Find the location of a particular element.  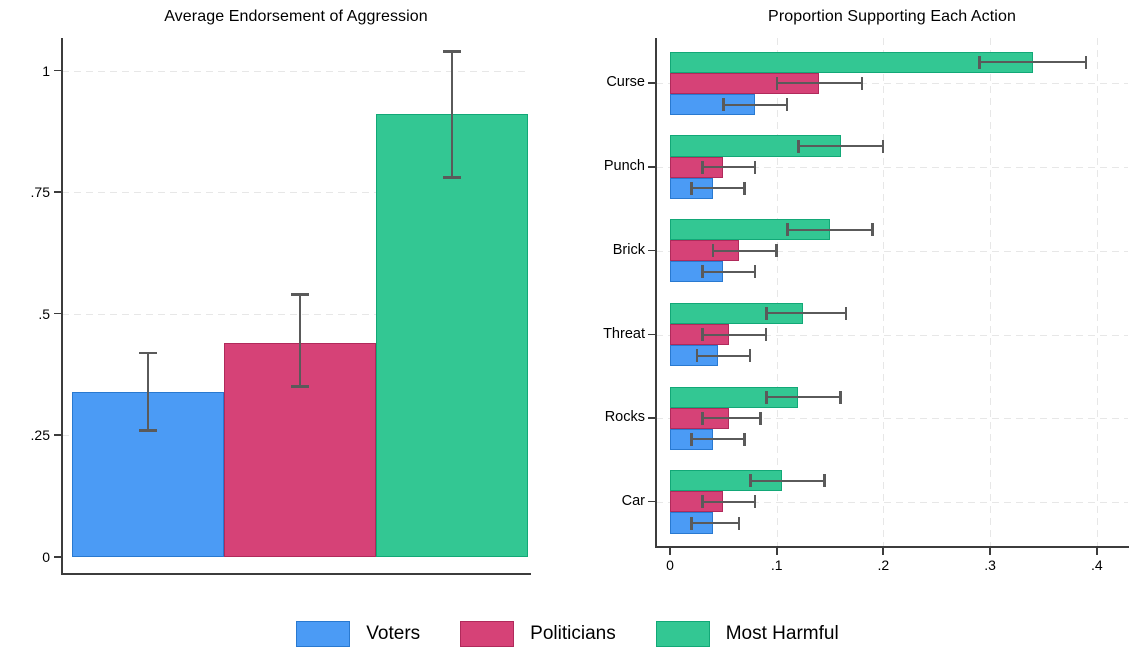

y-tick-label: 1 is located at coordinates (46, 70).